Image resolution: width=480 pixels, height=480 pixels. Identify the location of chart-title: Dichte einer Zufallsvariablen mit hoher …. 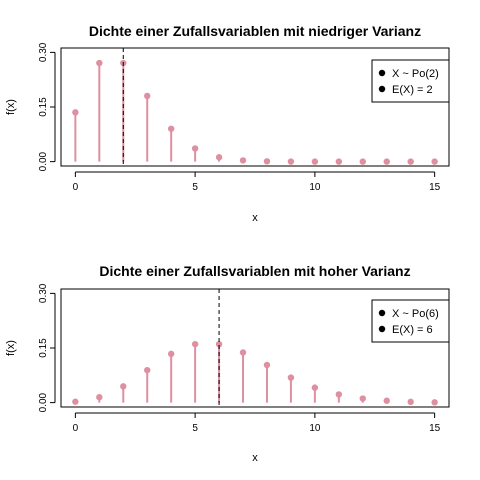
(254, 271).